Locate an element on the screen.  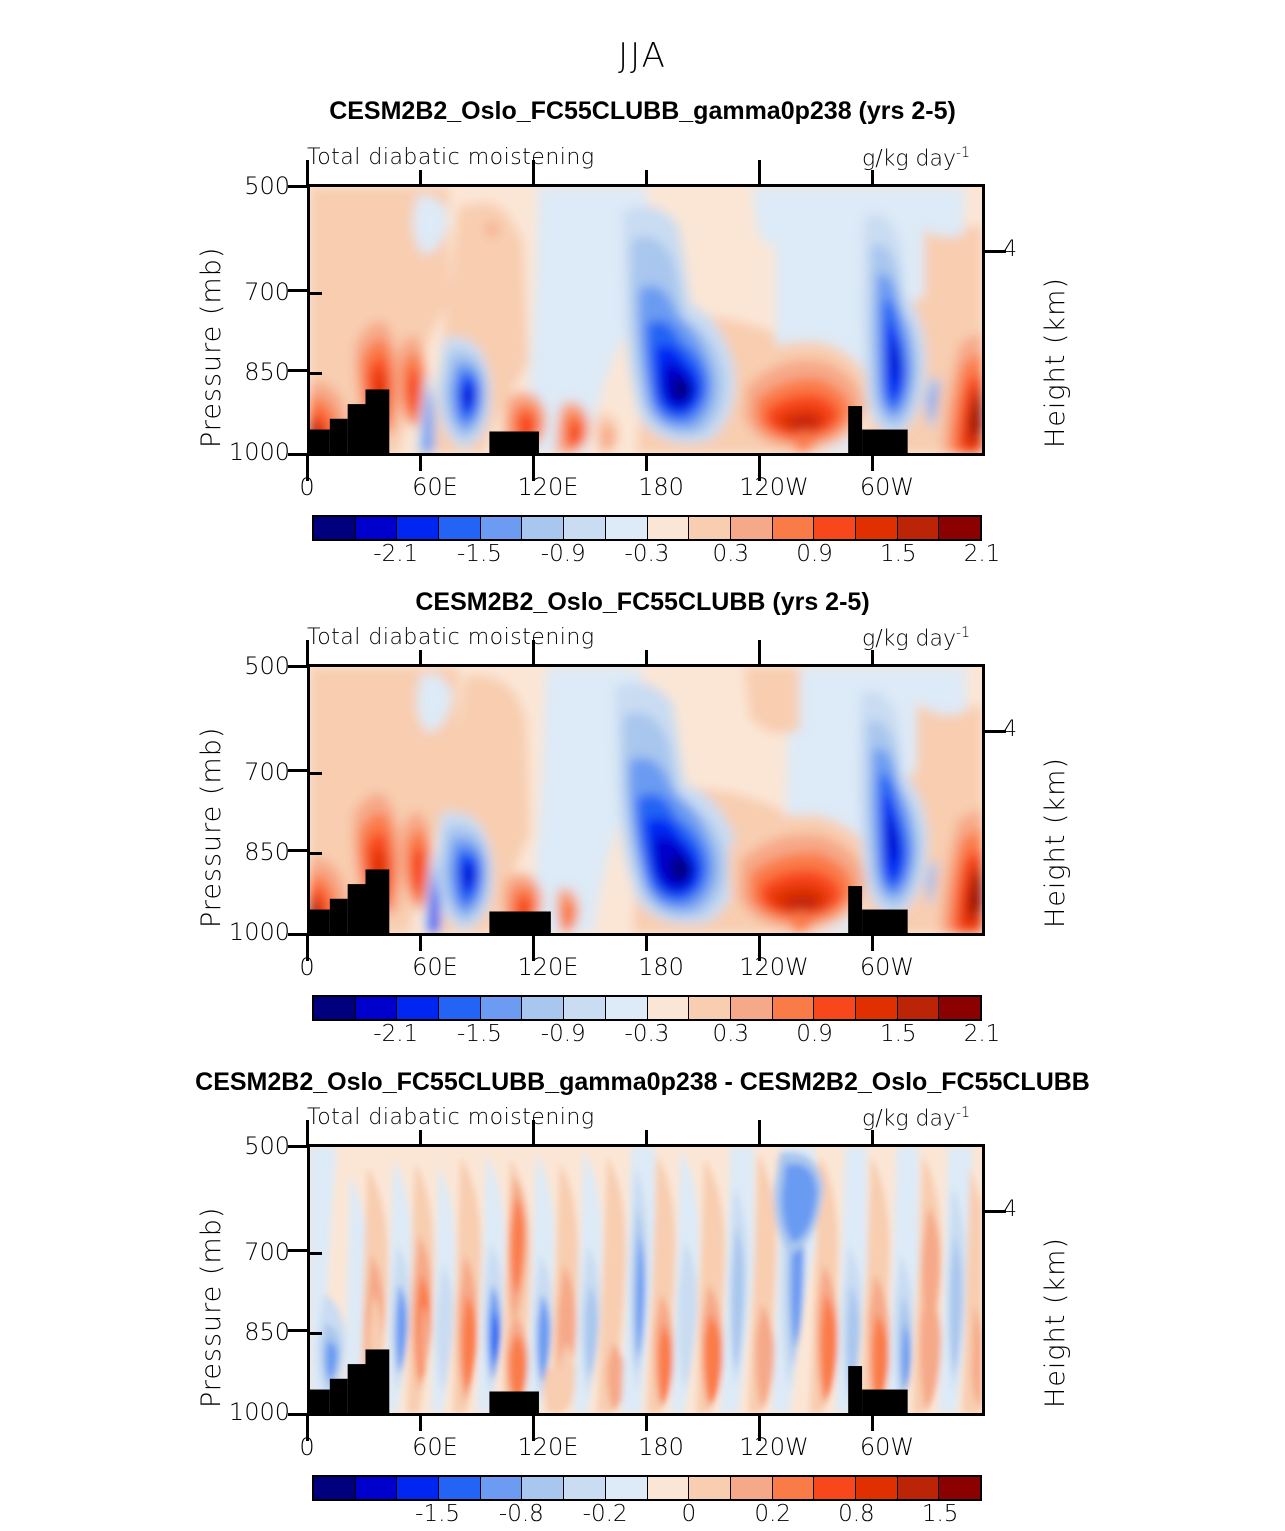
colorbar-3-tick-0: -1.5 is located at coordinates (438, 1514).